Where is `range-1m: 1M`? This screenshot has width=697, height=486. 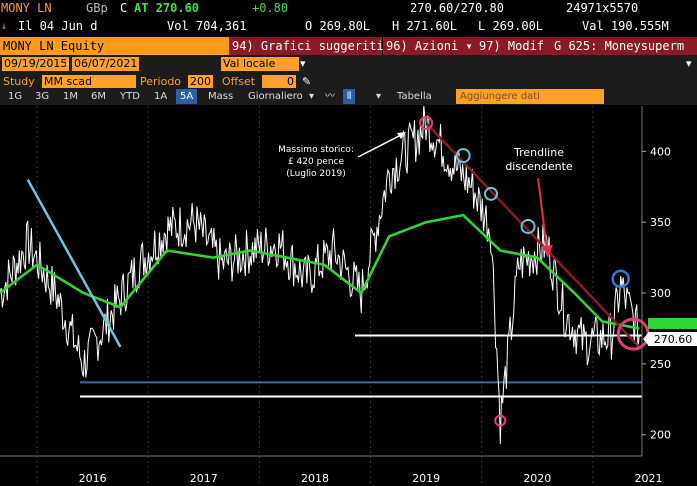 range-1m: 1M is located at coordinates (70, 96).